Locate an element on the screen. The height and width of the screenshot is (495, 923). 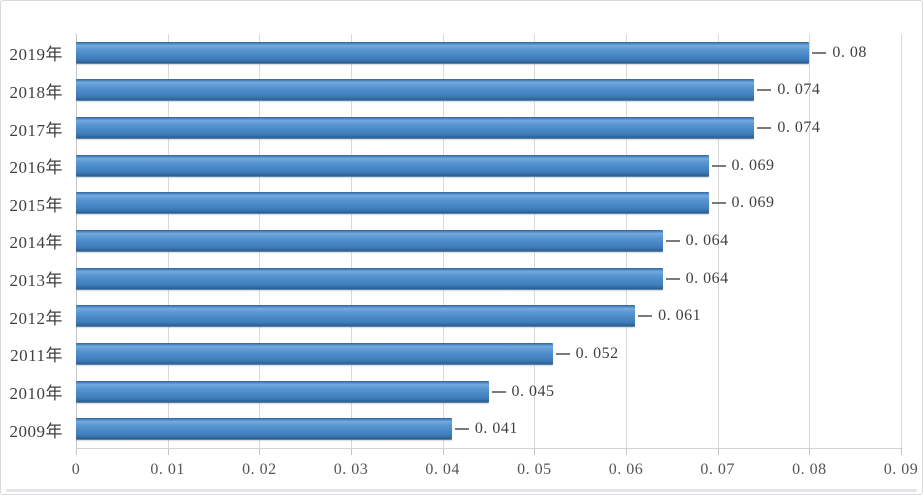
bar-row: 2014年 0. 064 is located at coordinates (455, 241).